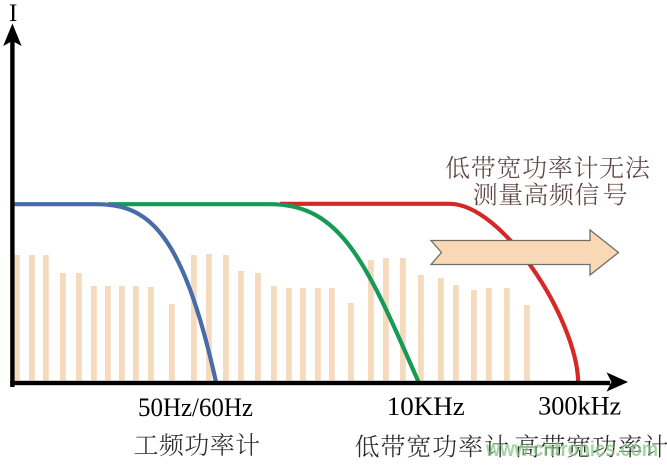 The height and width of the screenshot is (469, 667). I want to click on svg-text: 50Hz/60Hz, so click(195, 407).